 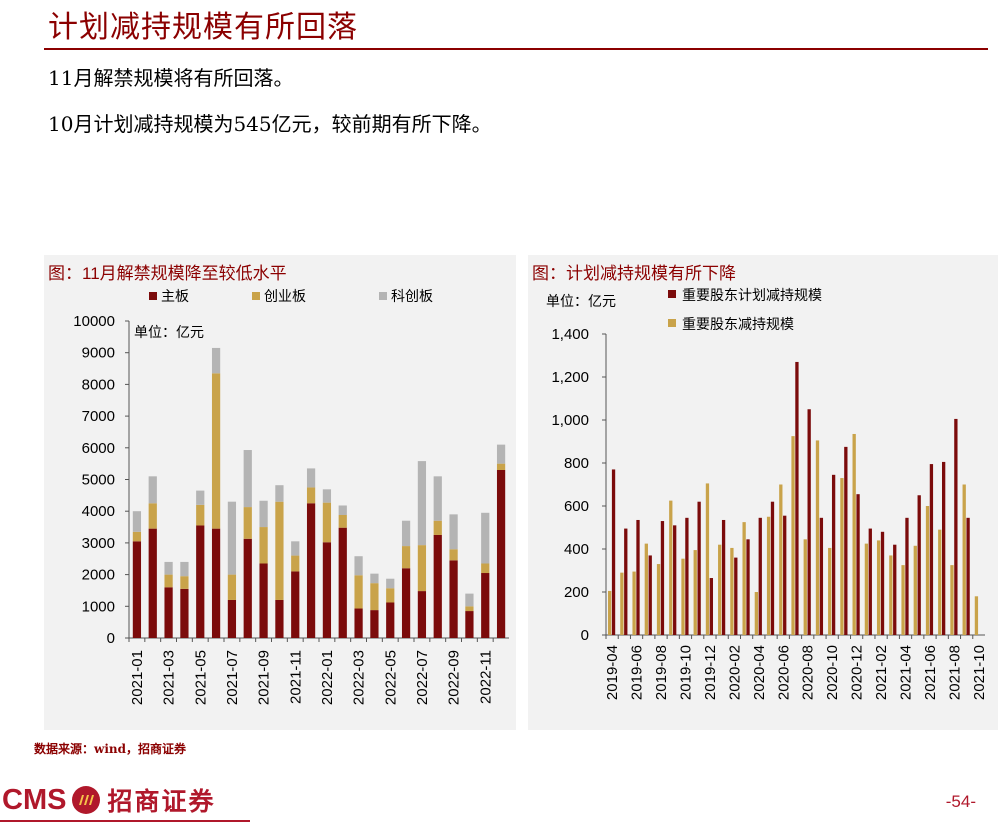 I want to click on logo-underline, so click(x=125, y=821).